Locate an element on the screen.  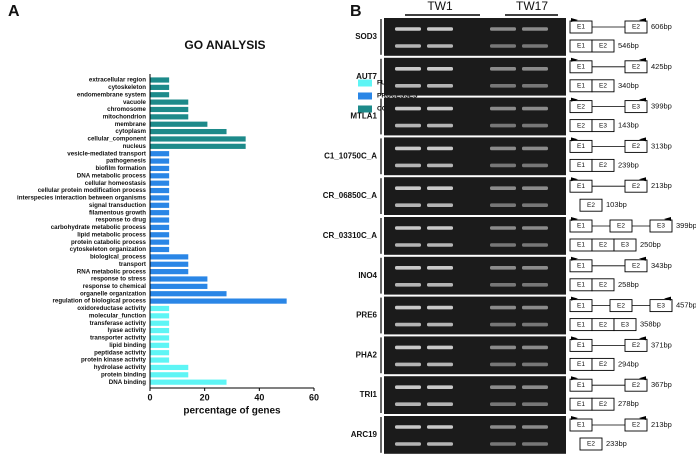
y-tick-label: DNA metabolic process is located at coordinates (112, 175).